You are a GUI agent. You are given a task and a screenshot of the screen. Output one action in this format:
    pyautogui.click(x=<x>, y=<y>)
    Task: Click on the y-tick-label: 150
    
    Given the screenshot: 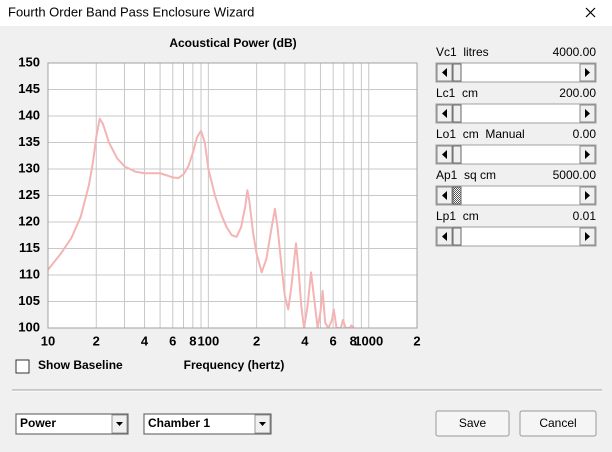 What is the action you would take?
    pyautogui.click(x=29, y=61)
    